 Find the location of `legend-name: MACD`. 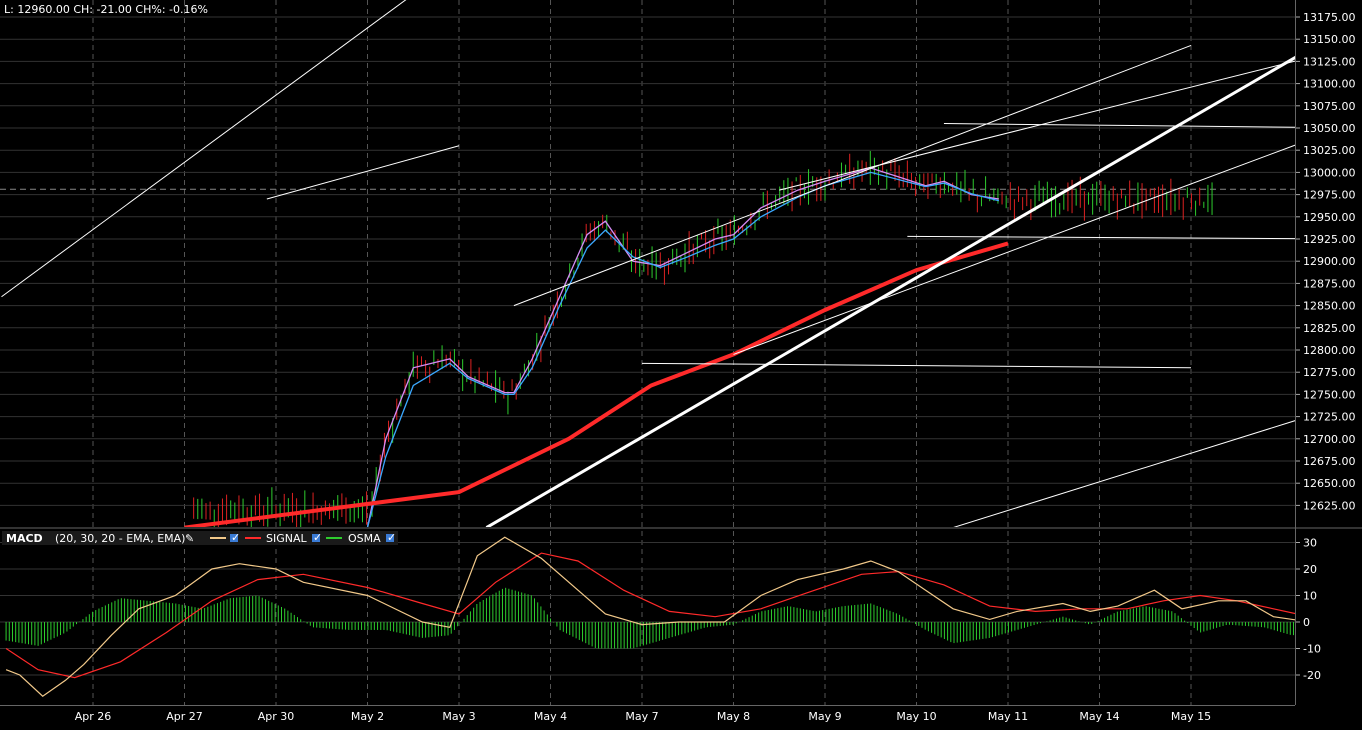

legend-name: MACD is located at coordinates (24, 538).